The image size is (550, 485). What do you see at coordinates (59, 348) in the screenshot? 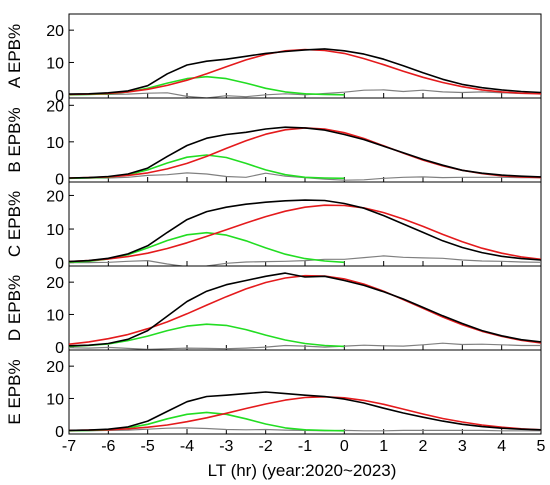
I see `panel-d-y-tick-label: 0` at bounding box center [59, 348].